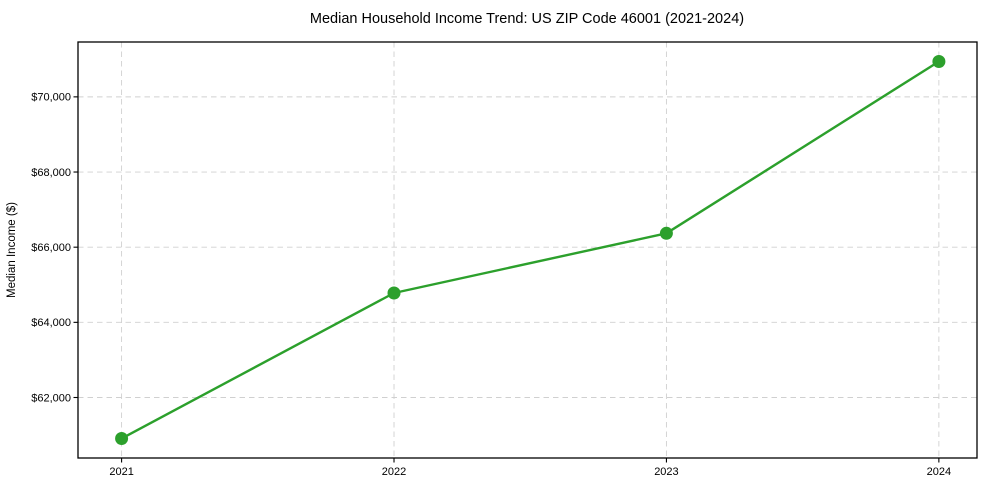 Image resolution: width=989 pixels, height=490 pixels. Describe the element at coordinates (51, 248) in the screenshot. I see `y-tick-label: $66,000` at that location.